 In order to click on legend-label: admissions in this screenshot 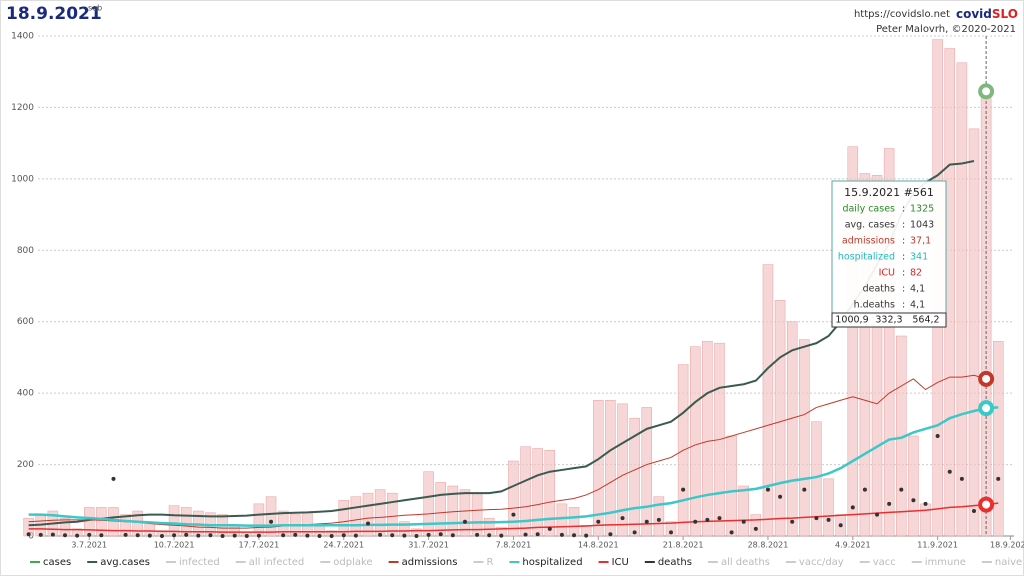, I will do `click(430, 562)`.